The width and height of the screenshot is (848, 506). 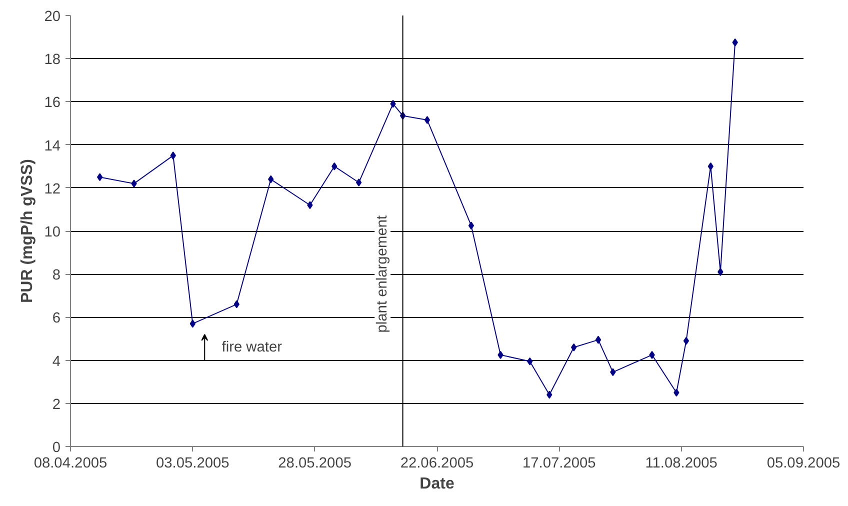 I want to click on y-tick-label: 4, so click(x=56, y=362).